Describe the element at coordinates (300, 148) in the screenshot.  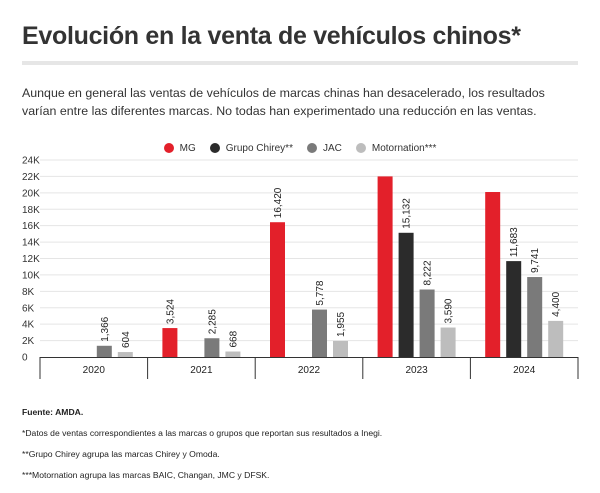
I see `chart-legend: MG Grupo Chirey** JAC Motornation***` at that location.